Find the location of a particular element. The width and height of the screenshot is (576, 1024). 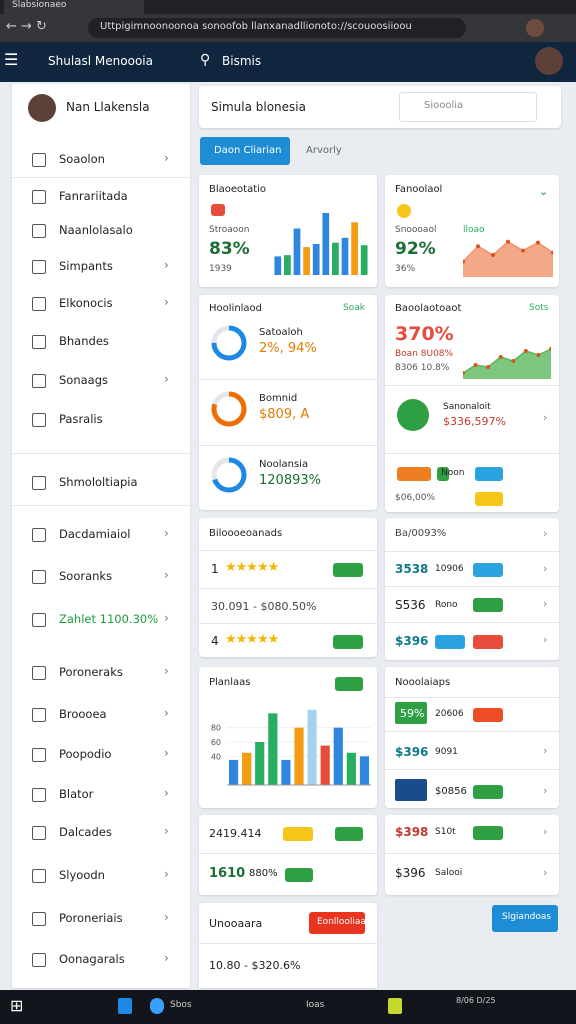

sidebar-item: Broooea › is located at coordinates (101, 715).